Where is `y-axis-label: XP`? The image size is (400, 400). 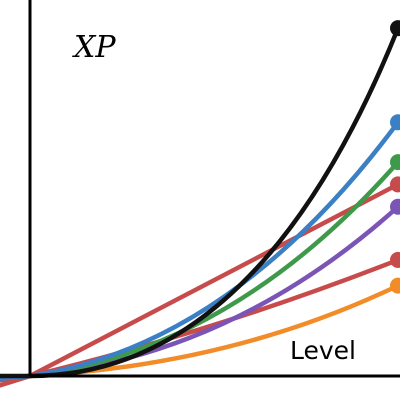 y-axis-label: XP is located at coordinates (94, 47).